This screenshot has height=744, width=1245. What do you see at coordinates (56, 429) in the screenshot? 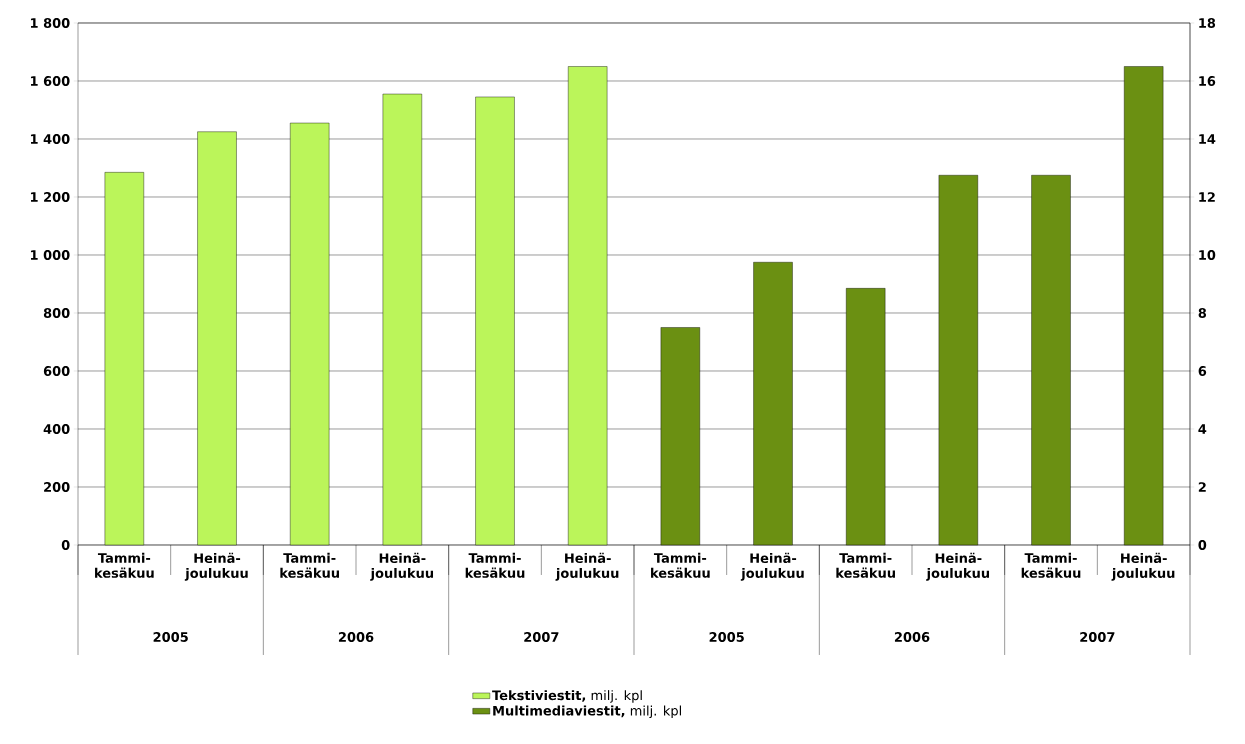
I see `y-tick-label: 400` at bounding box center [56, 429].